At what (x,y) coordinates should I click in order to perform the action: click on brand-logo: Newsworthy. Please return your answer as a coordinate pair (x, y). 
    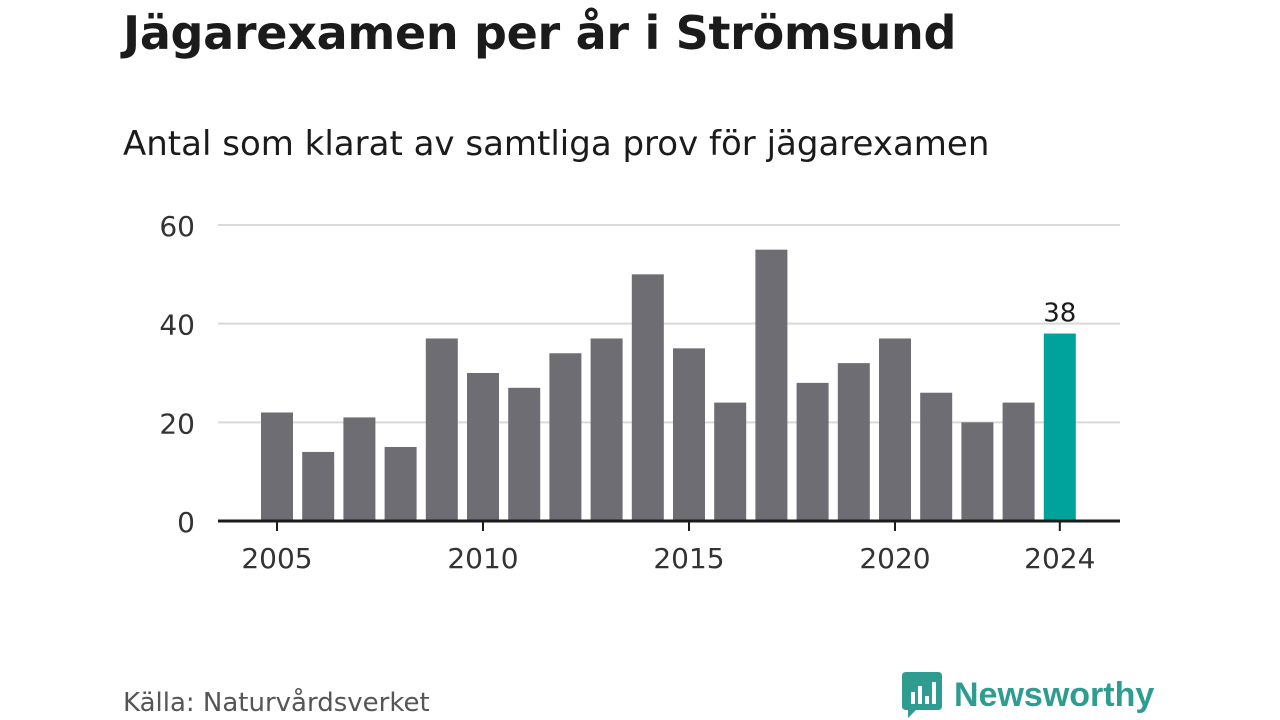
    Looking at the image, I should click on (1028, 695).